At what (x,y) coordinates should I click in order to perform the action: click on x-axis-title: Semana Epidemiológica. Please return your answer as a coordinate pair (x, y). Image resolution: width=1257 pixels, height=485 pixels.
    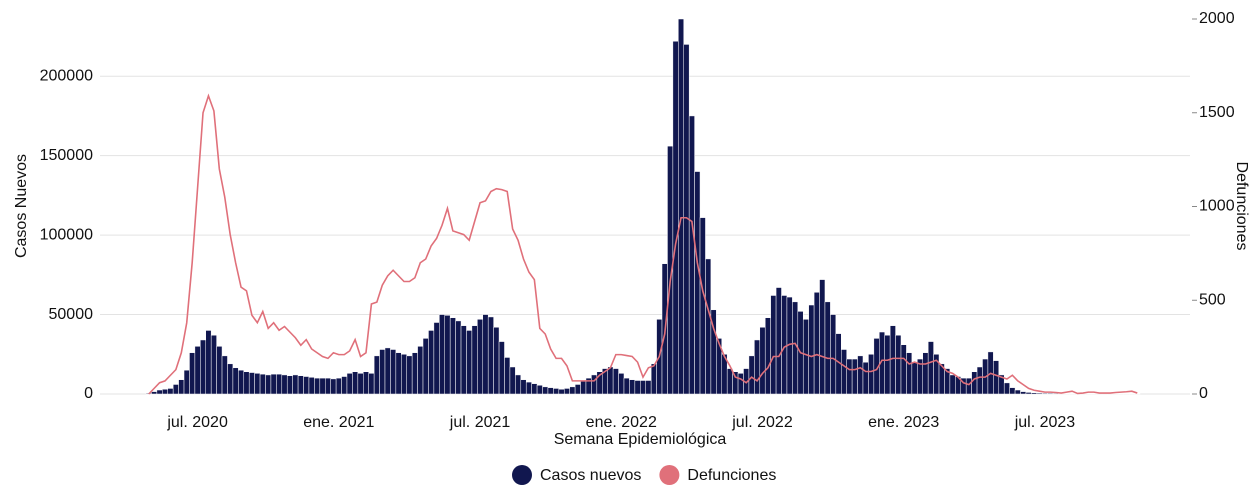
    Looking at the image, I should click on (640, 439).